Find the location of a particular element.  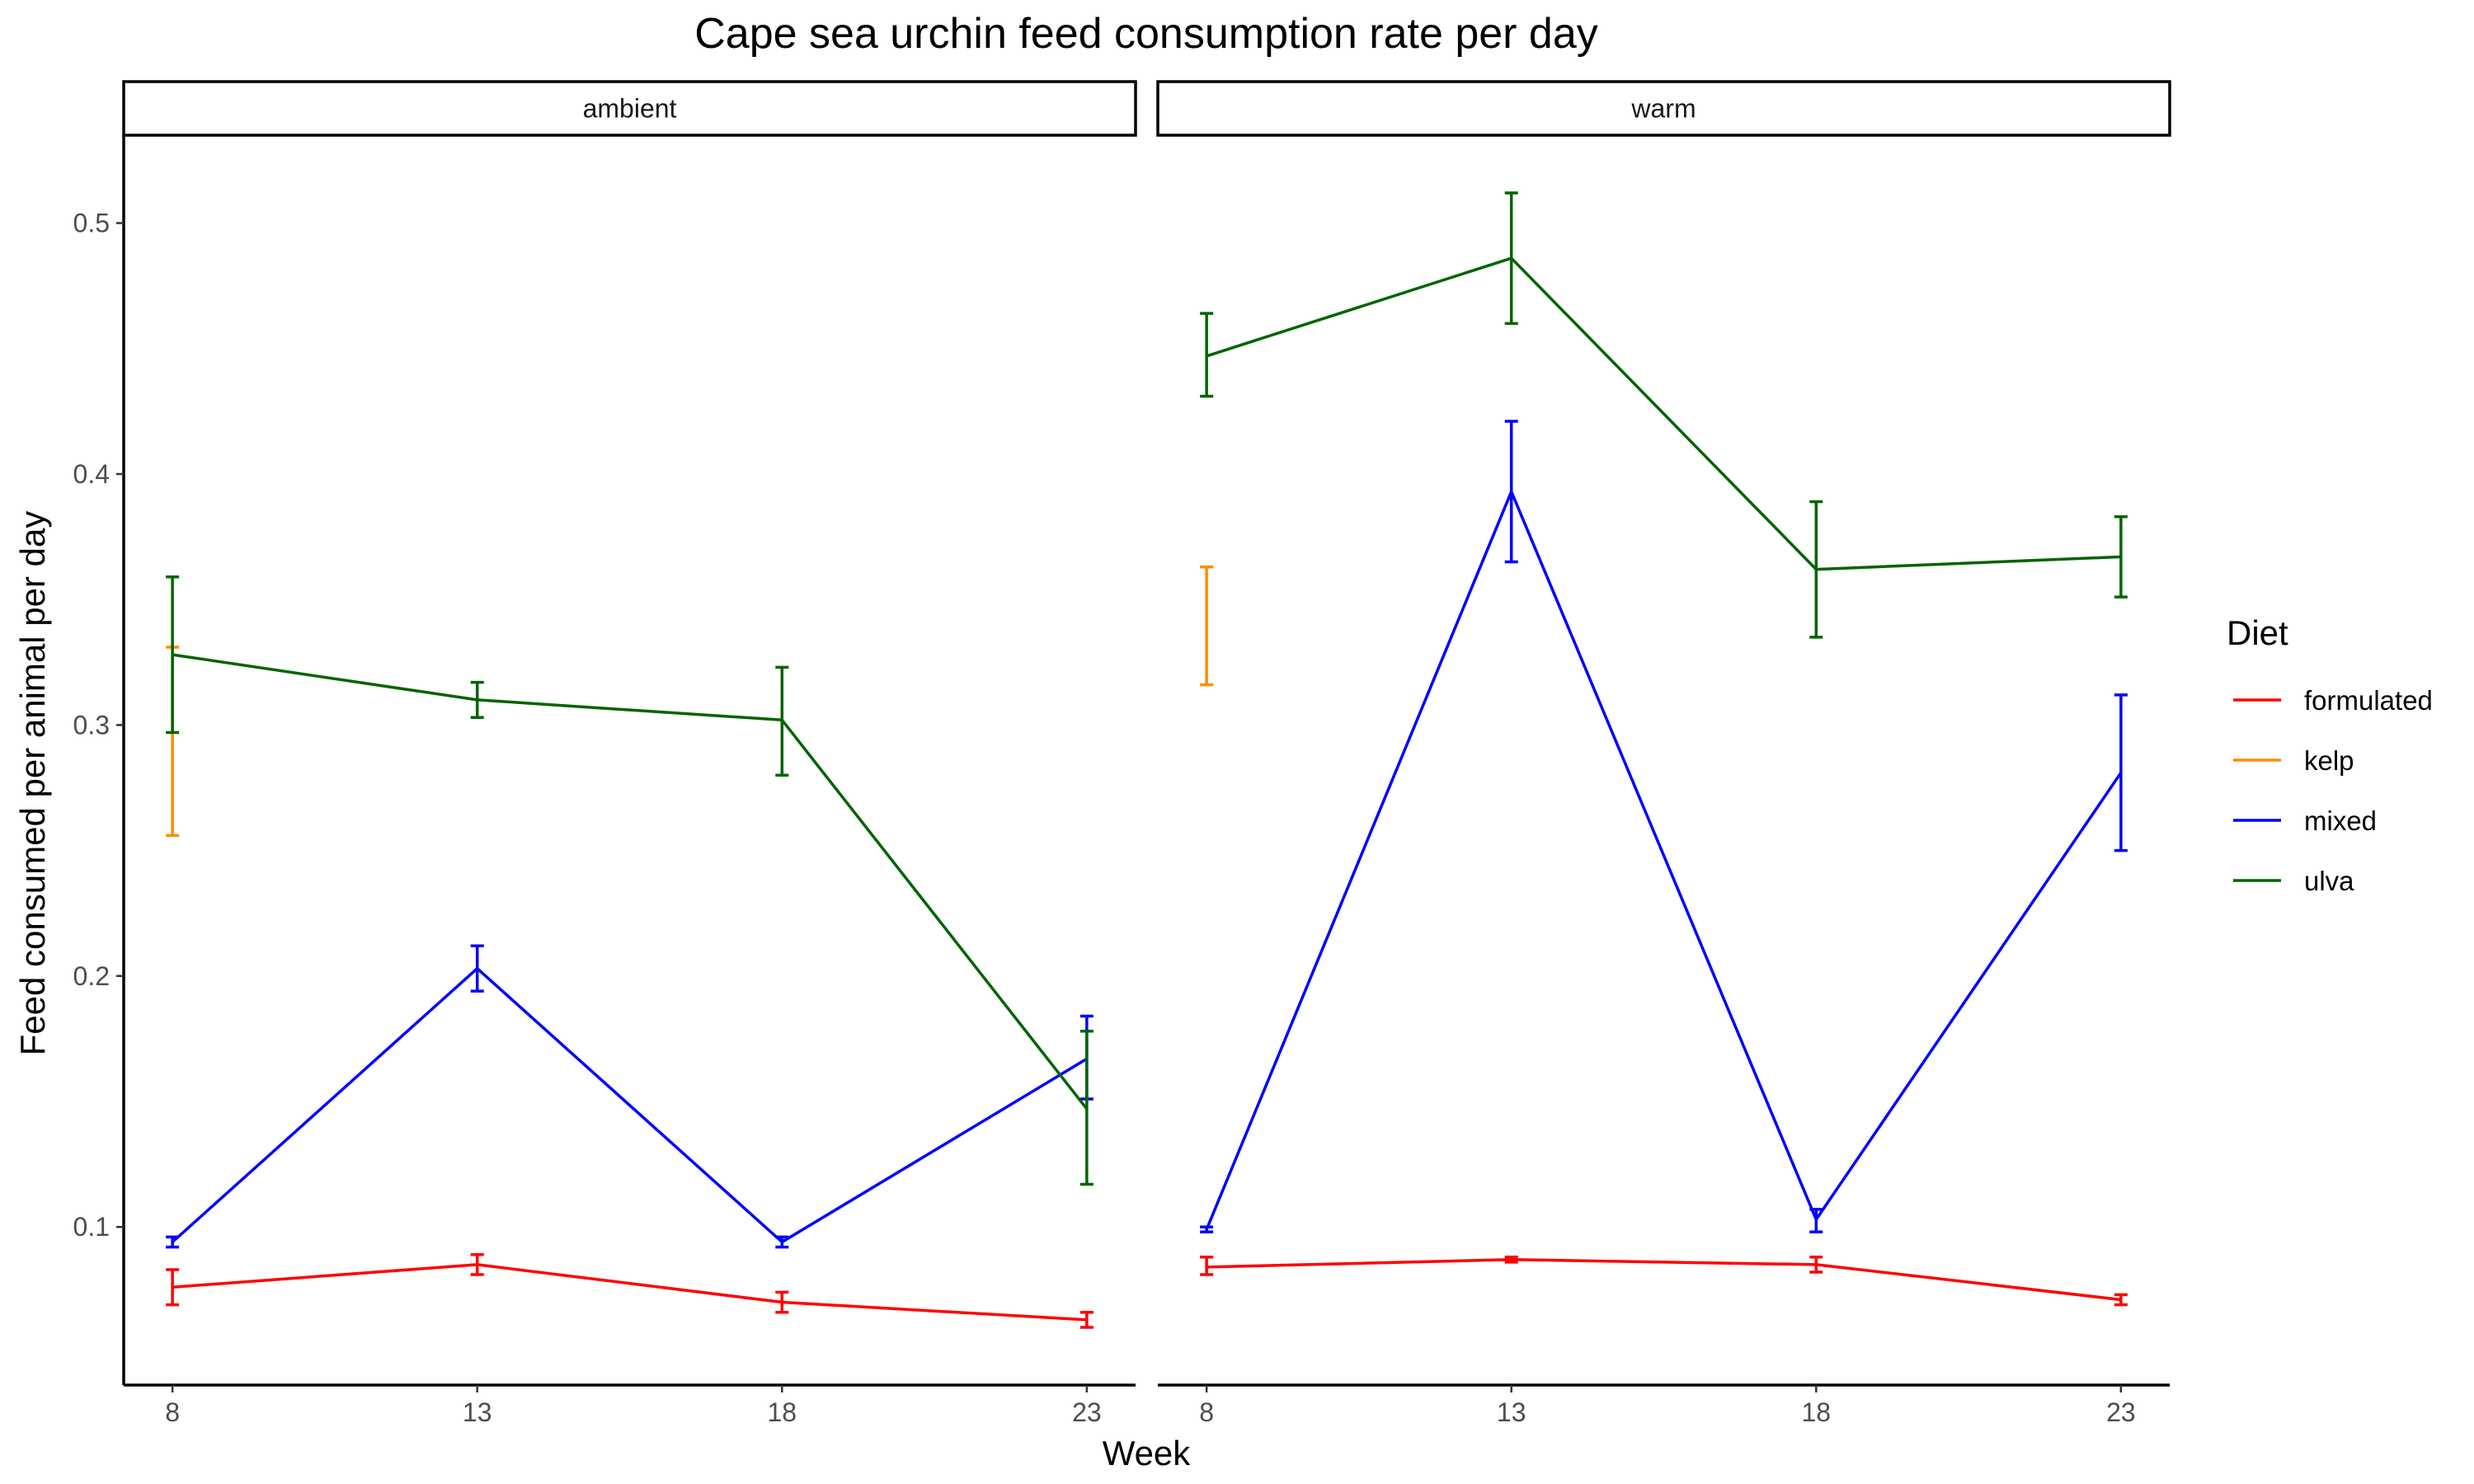

legend-label: ulva is located at coordinates (2329, 881).